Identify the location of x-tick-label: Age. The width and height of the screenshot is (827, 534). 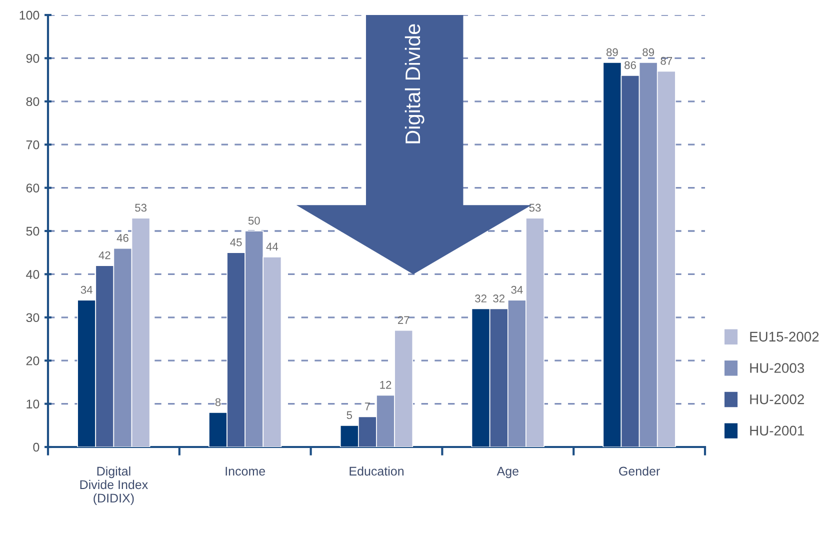
(507, 472).